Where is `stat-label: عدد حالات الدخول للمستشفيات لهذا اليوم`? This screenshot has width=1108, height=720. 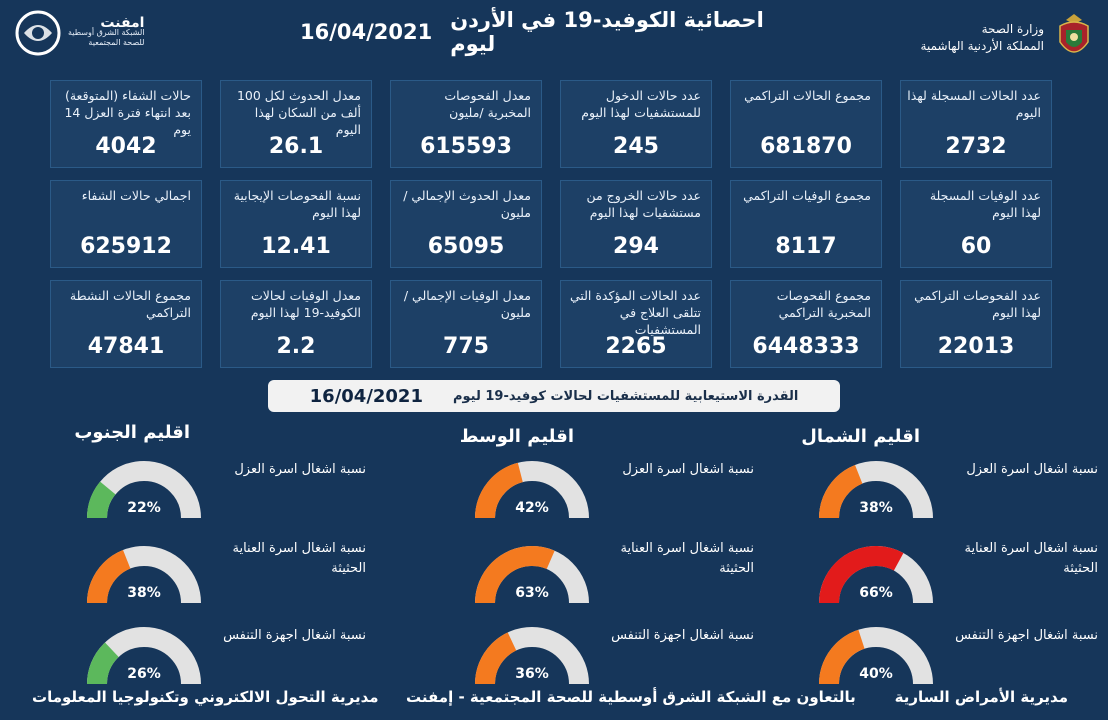 stat-label: عدد حالات الدخول للمستشفيات لهذا اليوم is located at coordinates (641, 104).